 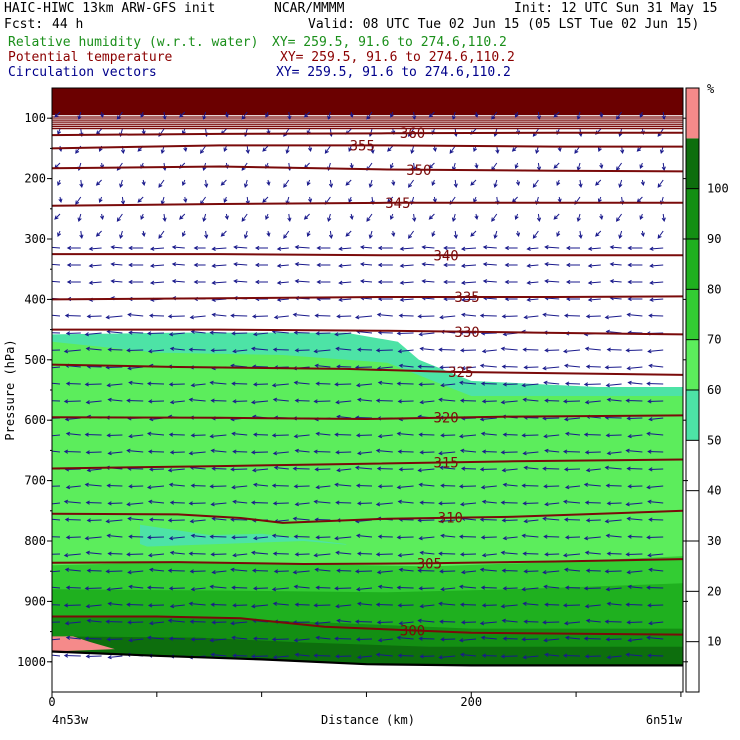 I want to click on init-time: Init: 12 UTC Sun 31 May 15, so click(x=616, y=8).